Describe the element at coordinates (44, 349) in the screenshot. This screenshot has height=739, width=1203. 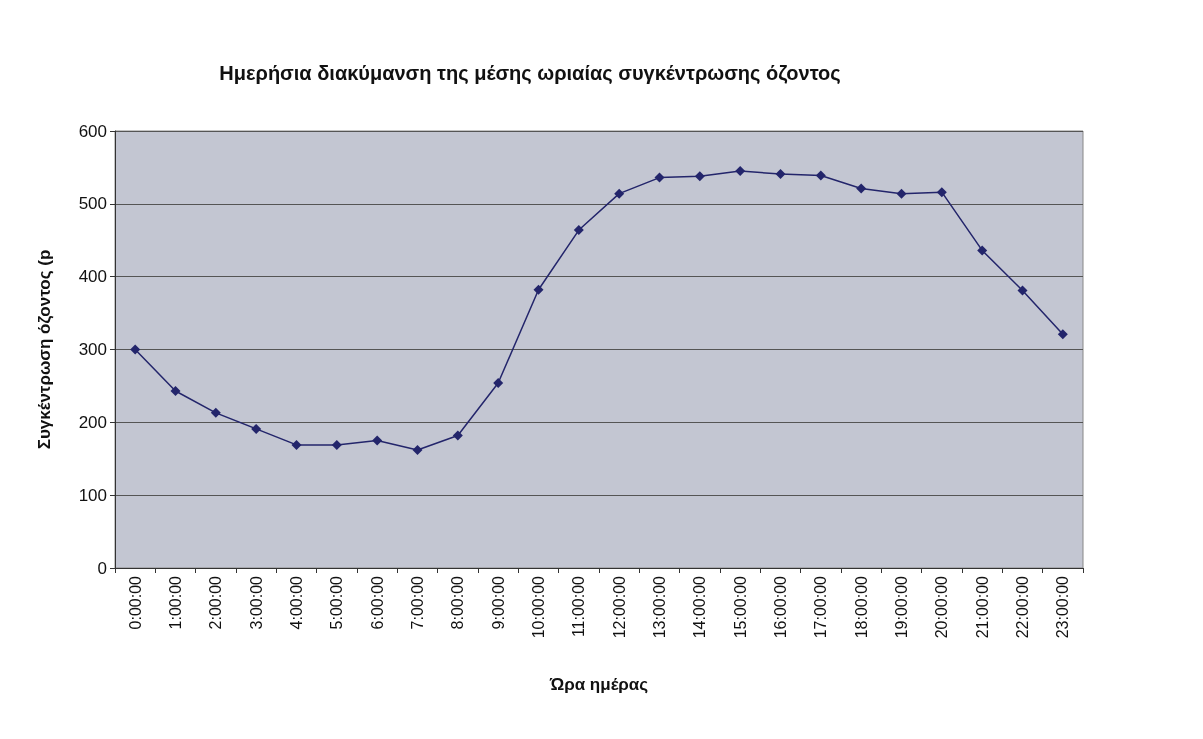
I see `y-axis-title: Συγκέντρωση όζοντος (p` at that location.